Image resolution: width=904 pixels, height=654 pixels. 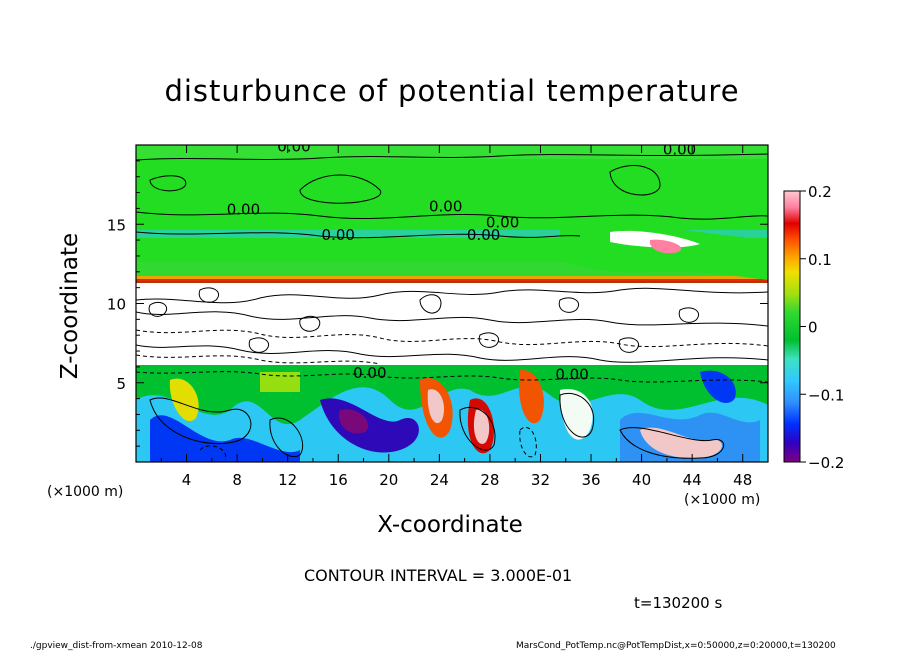 What do you see at coordinates (116, 305) in the screenshot?
I see `y-tick-label: 10` at bounding box center [116, 305].